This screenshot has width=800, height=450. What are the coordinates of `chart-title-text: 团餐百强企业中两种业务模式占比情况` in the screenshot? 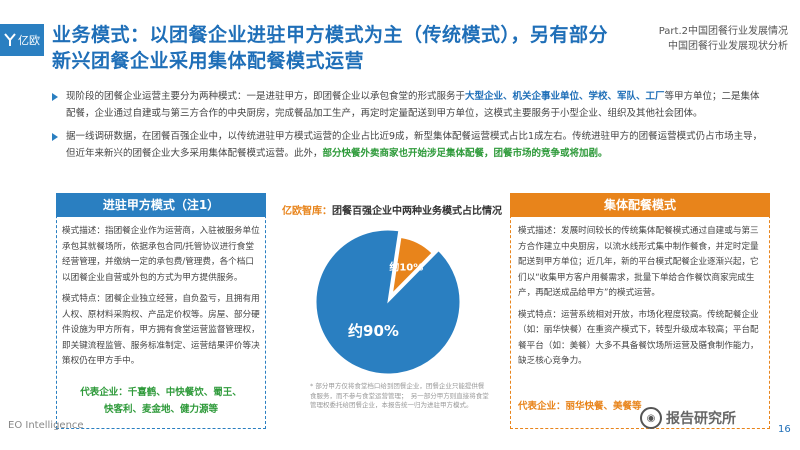 It's located at (417, 211).